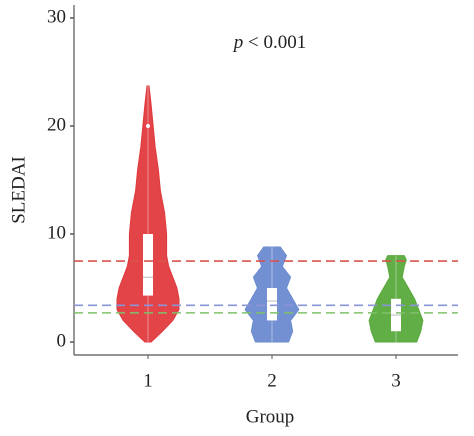 The height and width of the screenshot is (436, 474). I want to click on outlier, so click(148, 125).